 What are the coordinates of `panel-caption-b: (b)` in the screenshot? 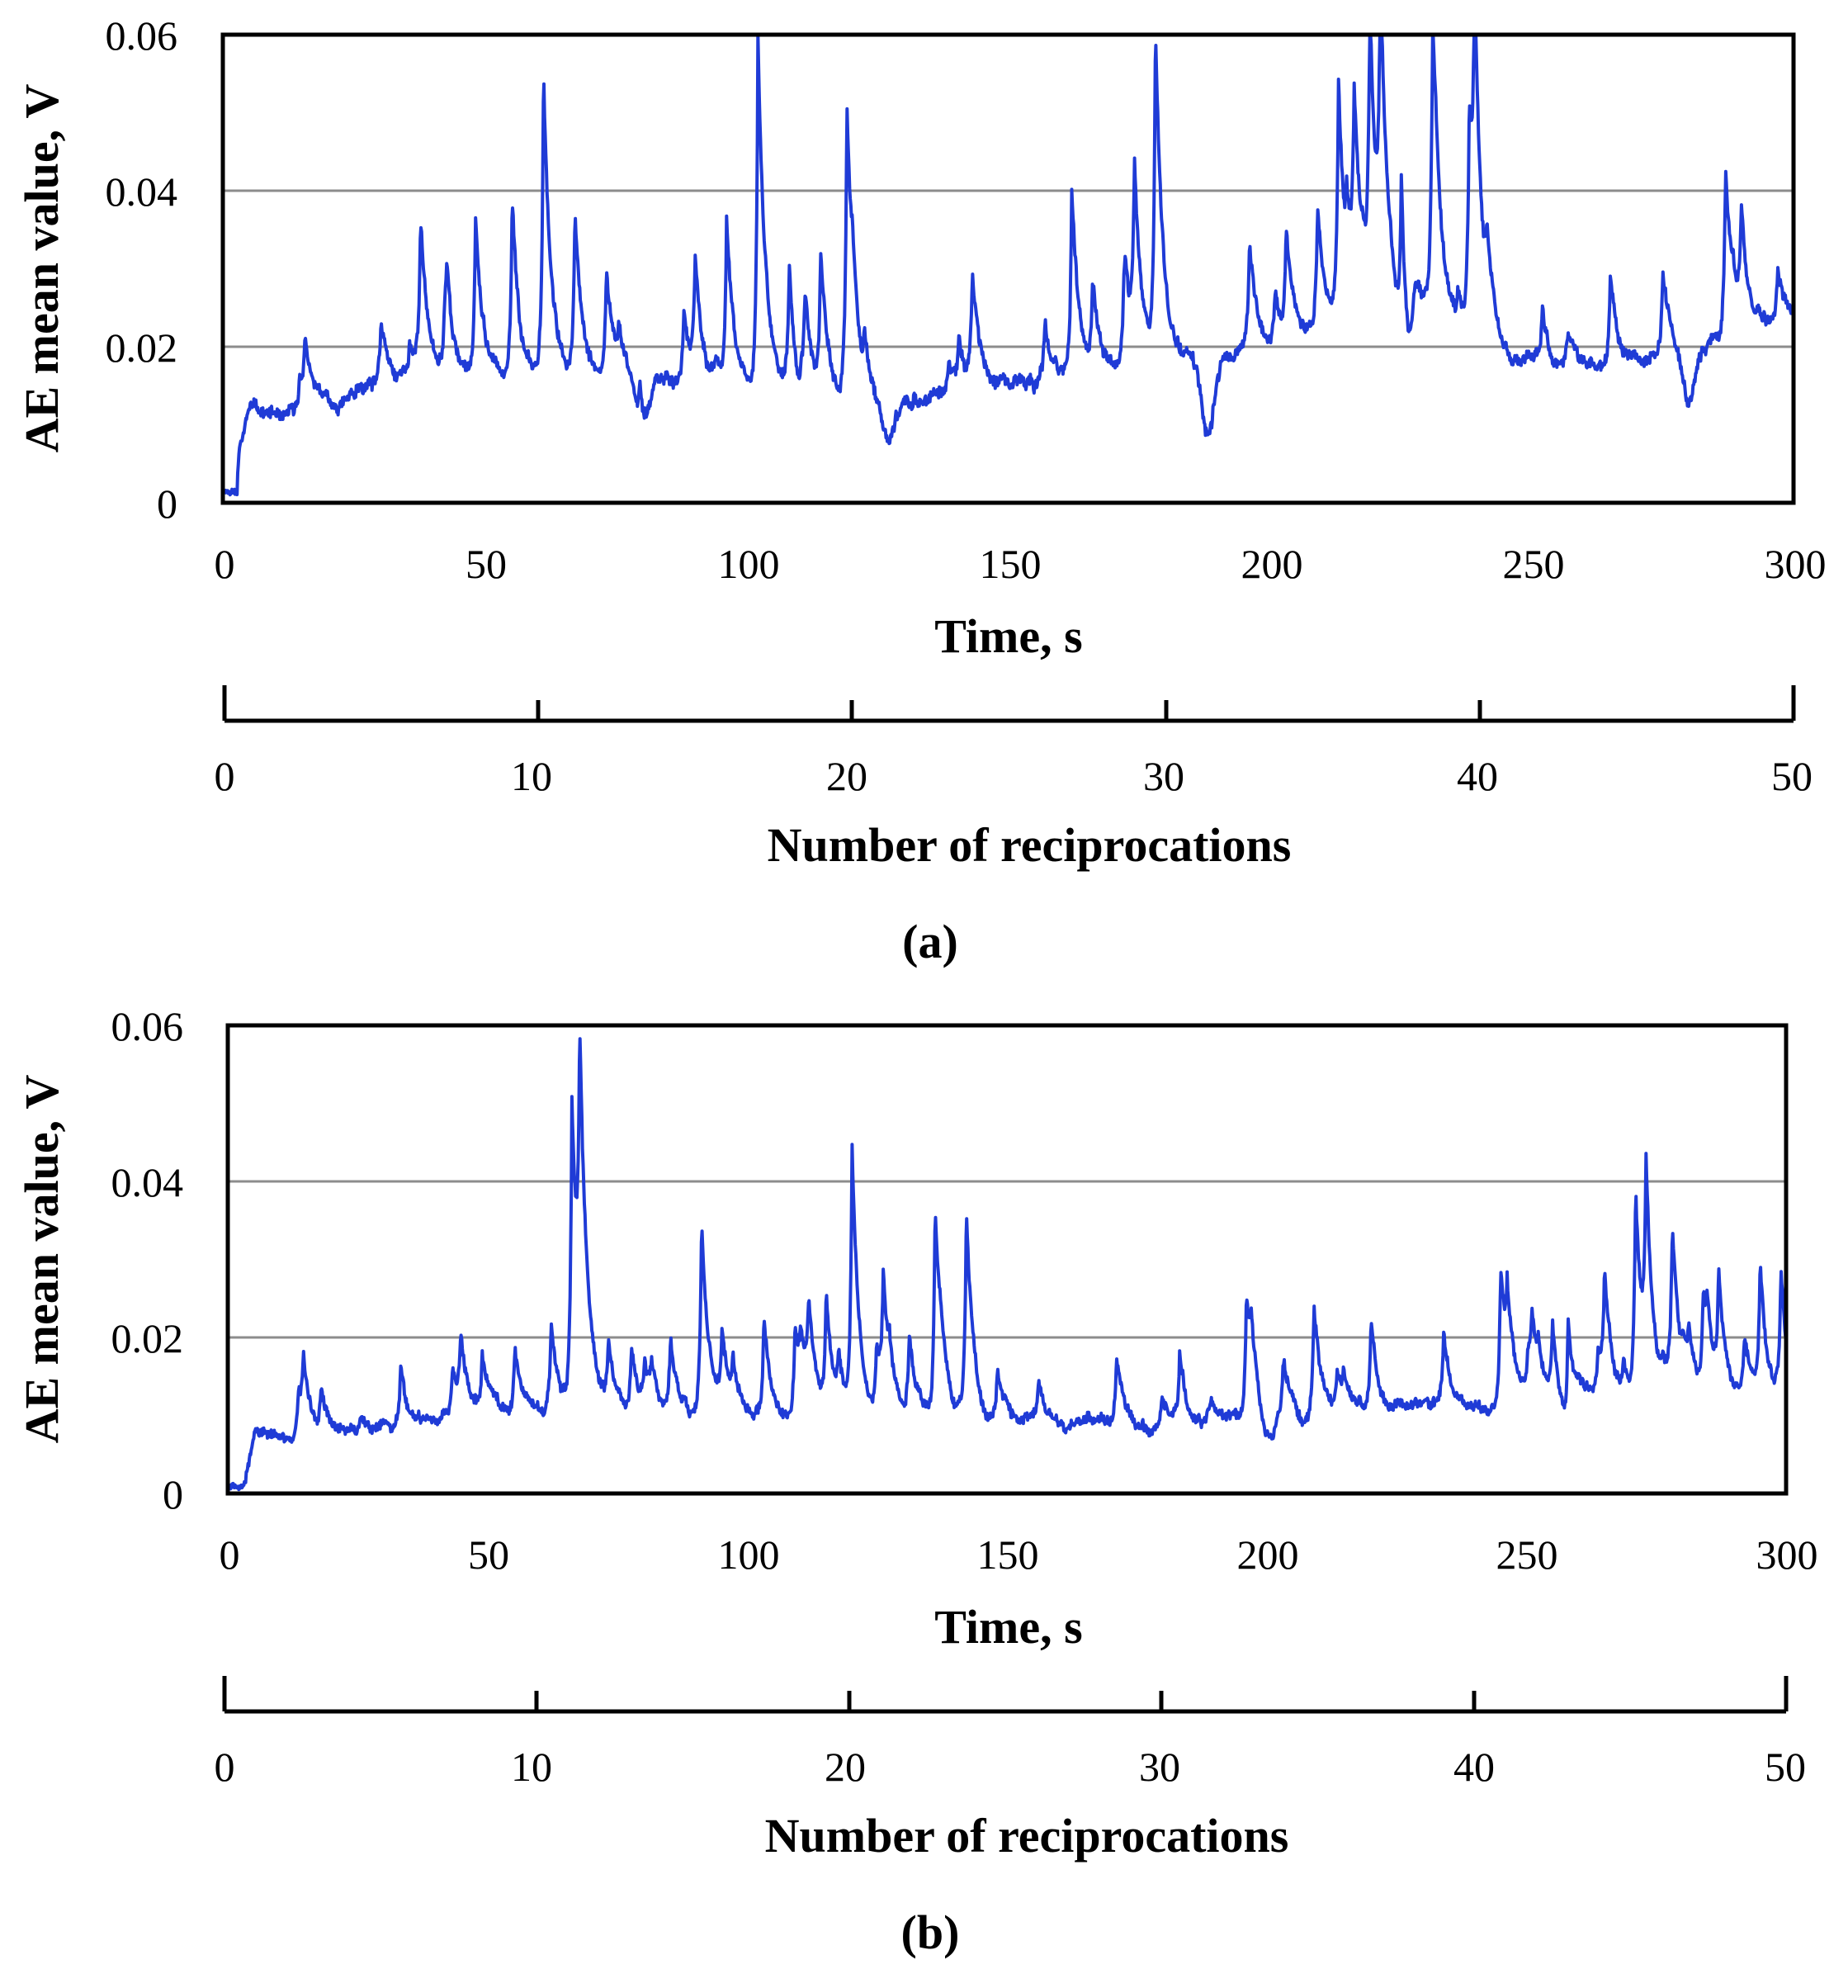 It's located at (930, 1932).